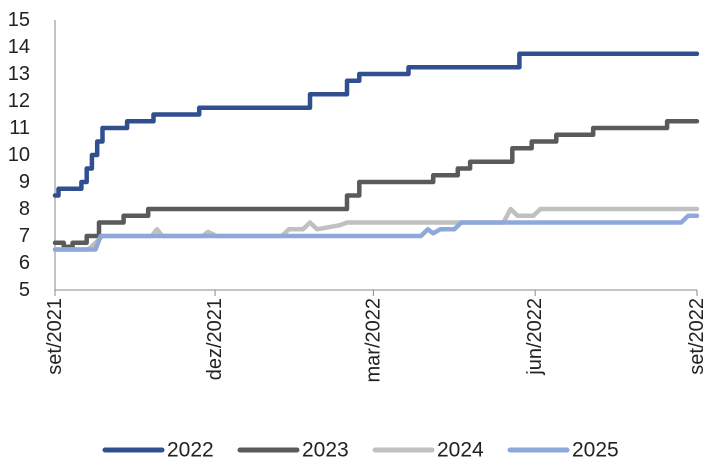 This screenshot has width=716, height=464. I want to click on y-tick-label: 15, so click(19, 20).